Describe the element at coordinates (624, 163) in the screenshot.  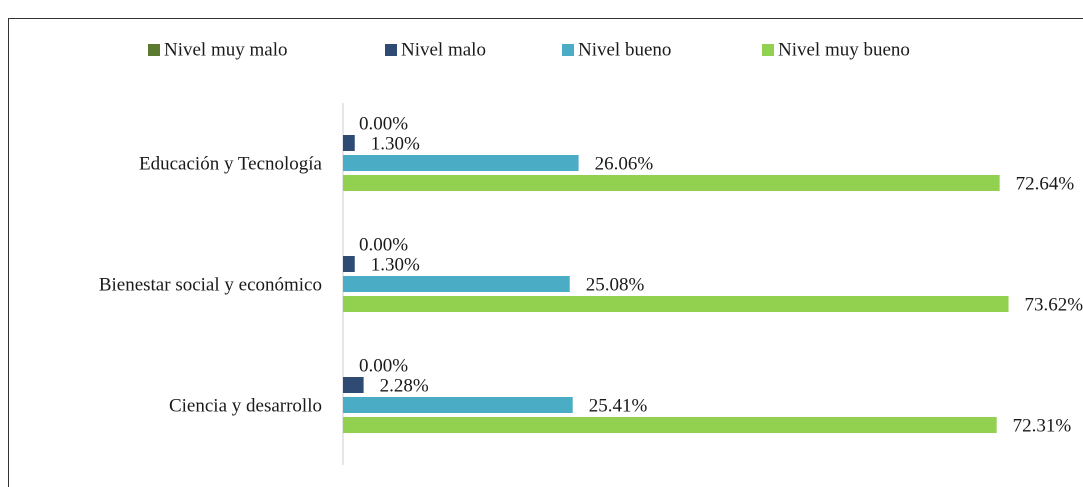
I see `data-label: 26.06%` at that location.